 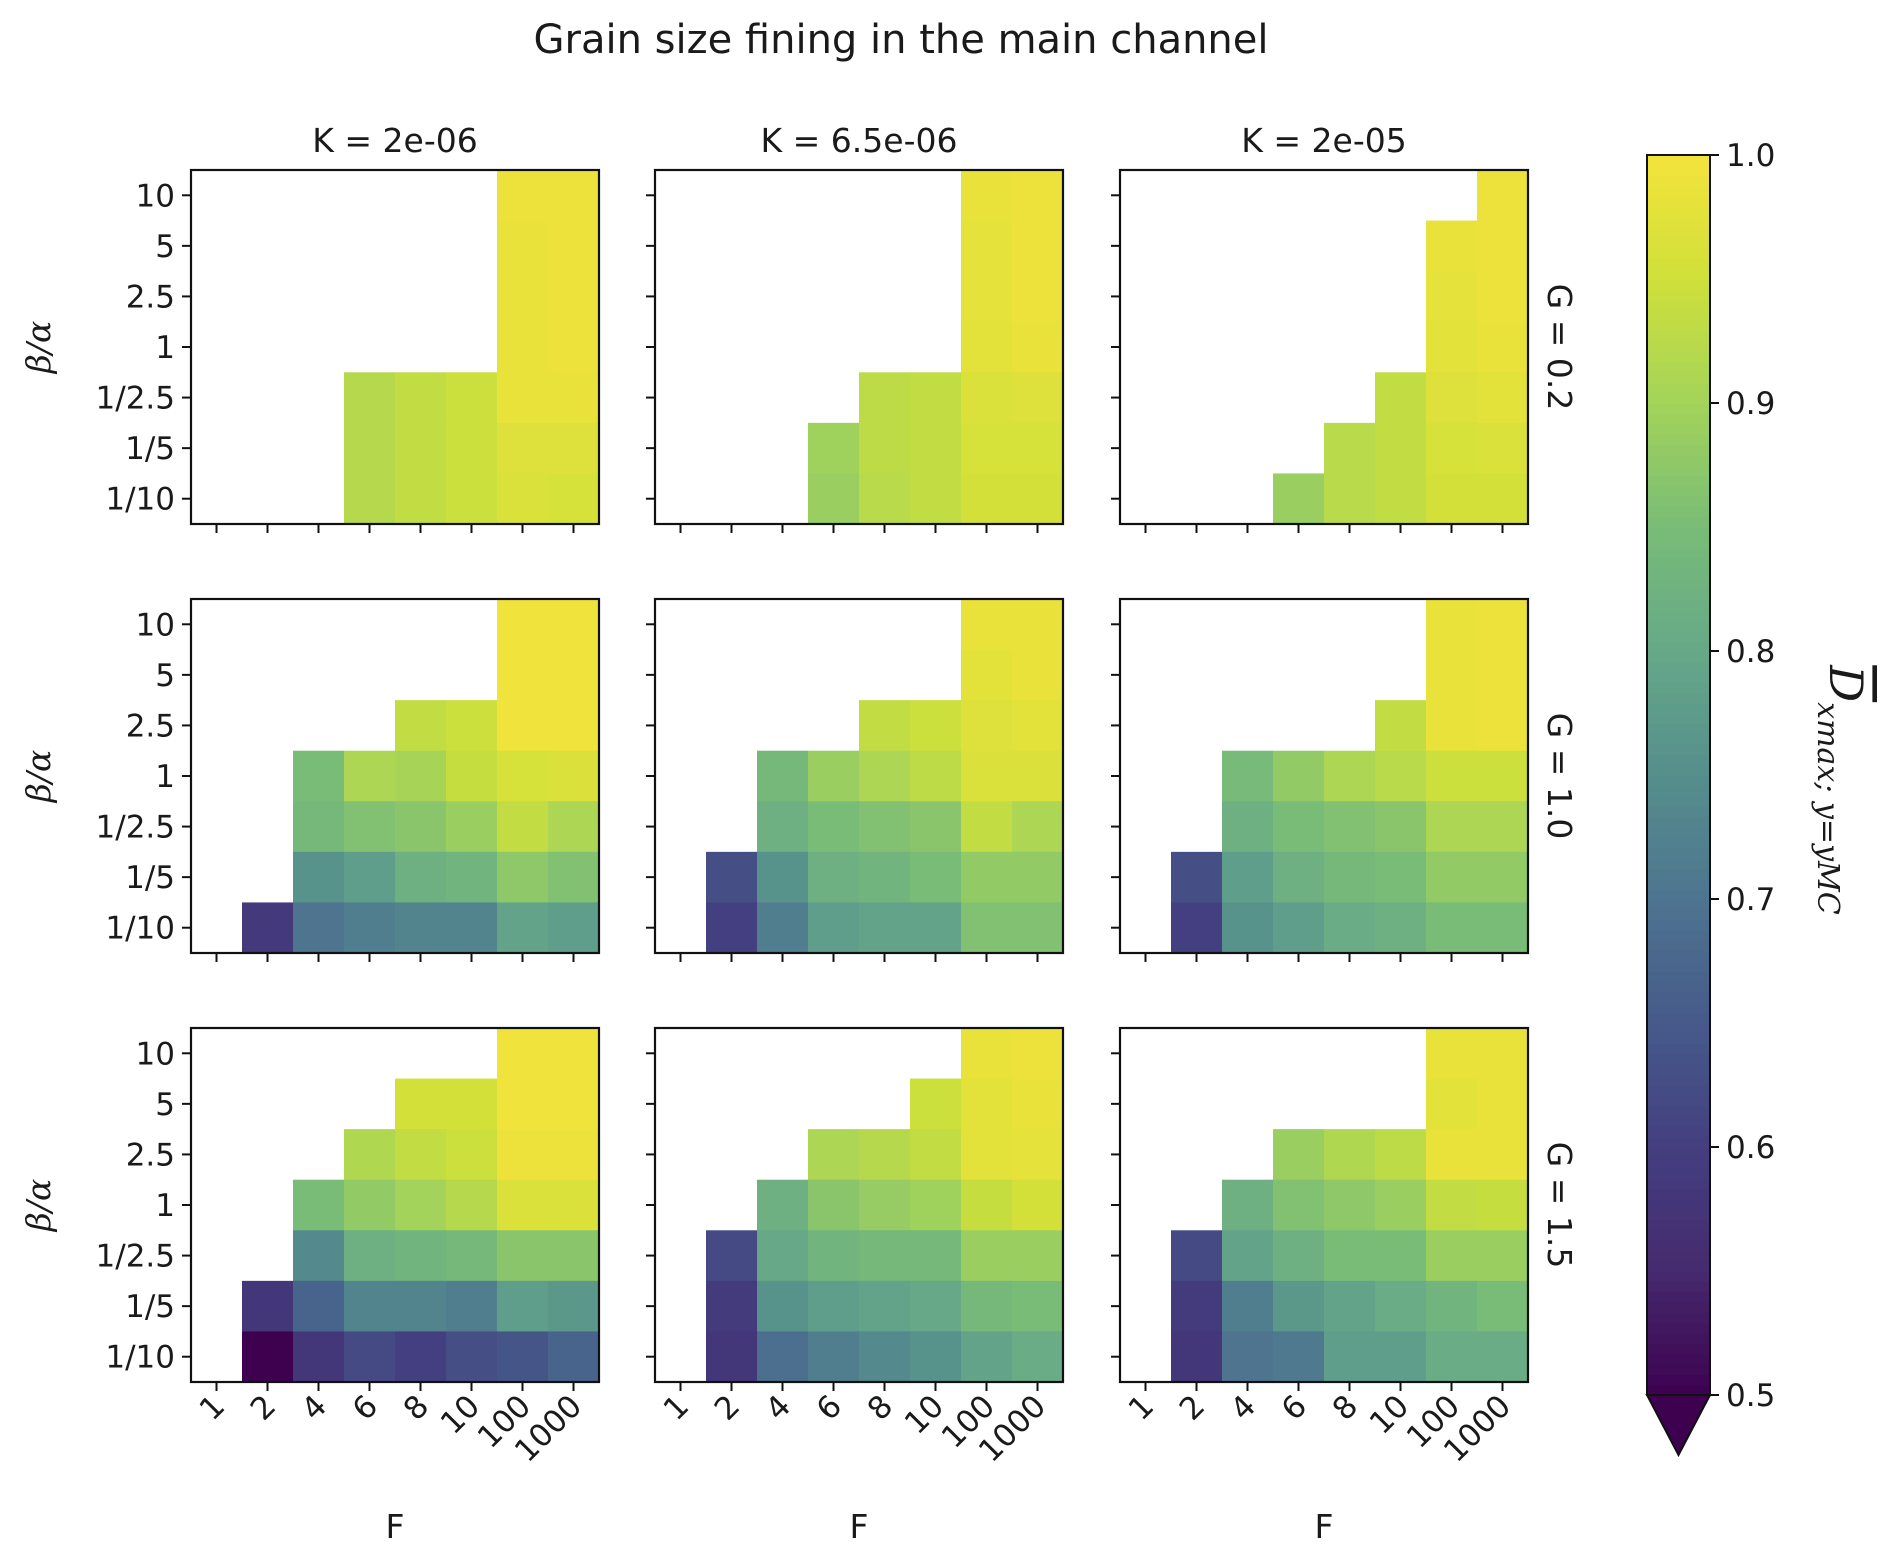 I want to click on y-tick-label: 1/2.5, so click(x=135, y=828).